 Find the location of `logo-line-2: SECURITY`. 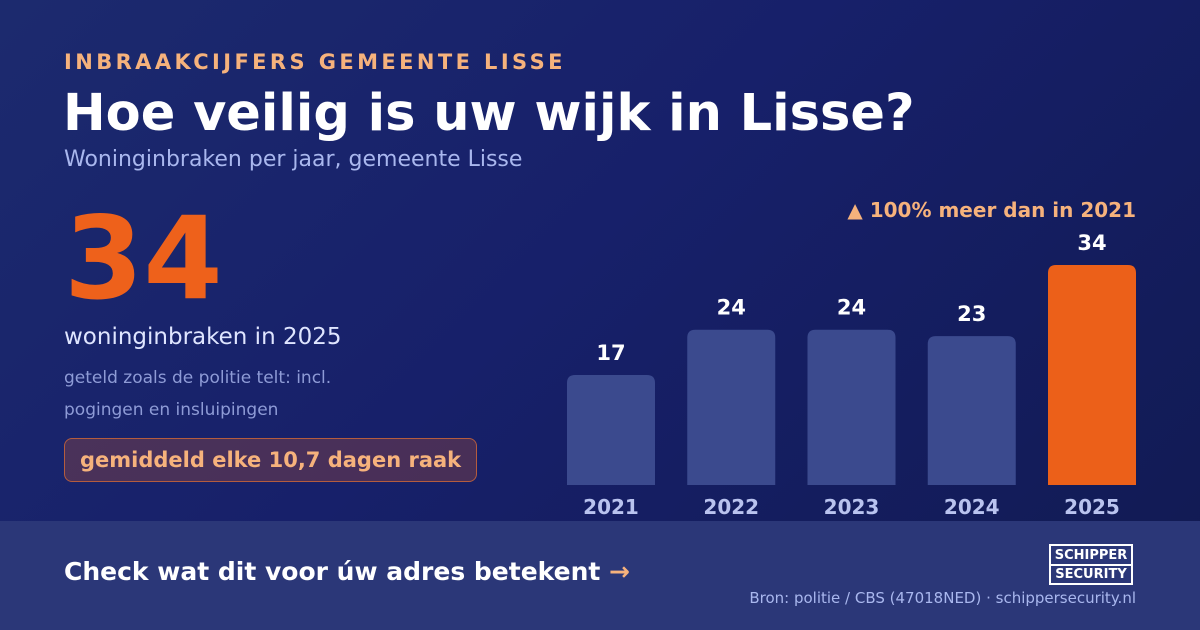

logo-line-2: SECURITY is located at coordinates (1091, 574).